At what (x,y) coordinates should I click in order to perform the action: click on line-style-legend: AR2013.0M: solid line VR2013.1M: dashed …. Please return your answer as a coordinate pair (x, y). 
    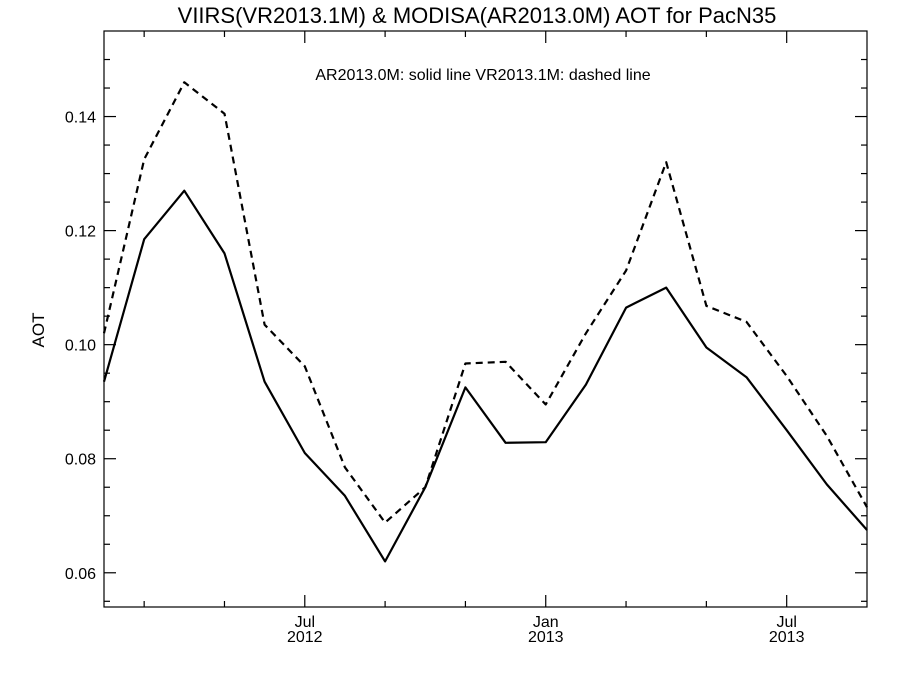
    Looking at the image, I should click on (482, 75).